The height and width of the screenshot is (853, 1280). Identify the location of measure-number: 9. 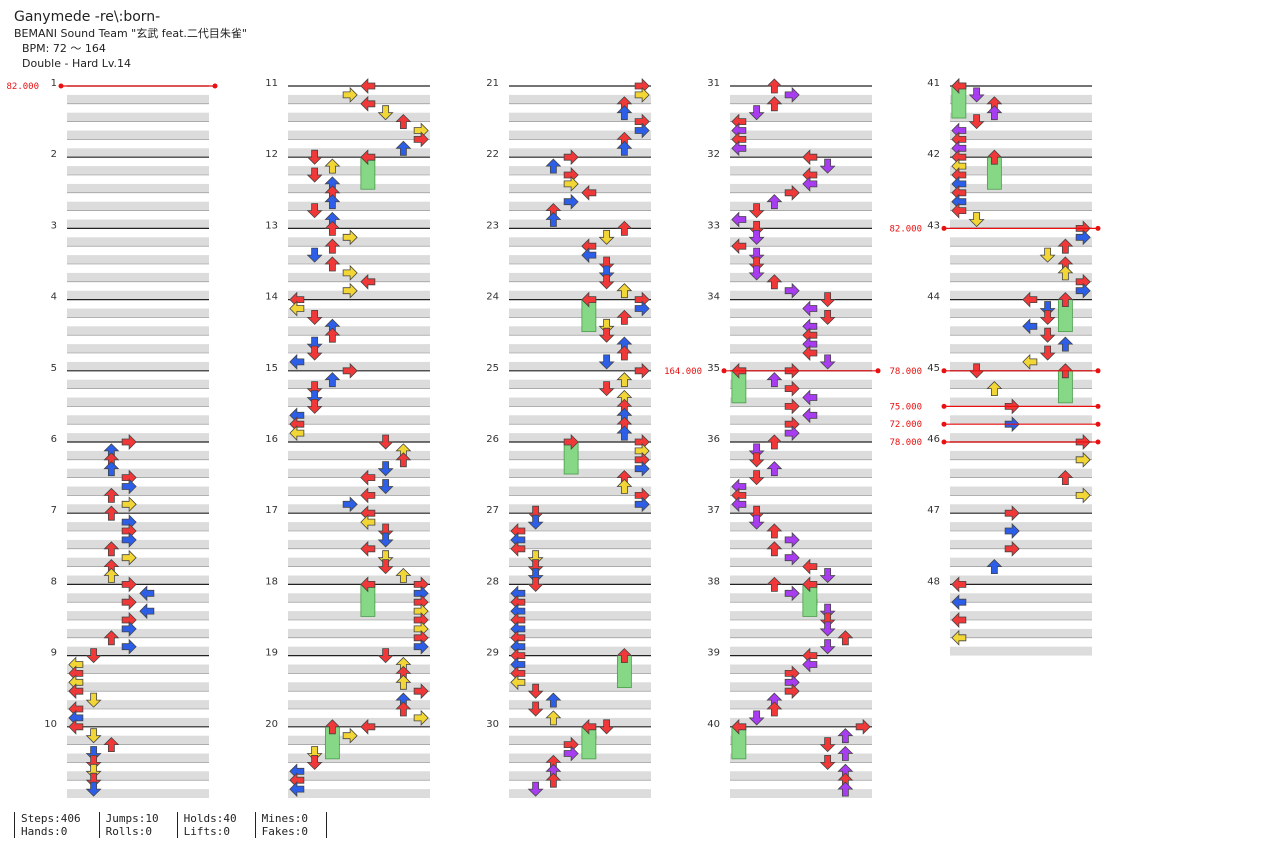
(54, 653).